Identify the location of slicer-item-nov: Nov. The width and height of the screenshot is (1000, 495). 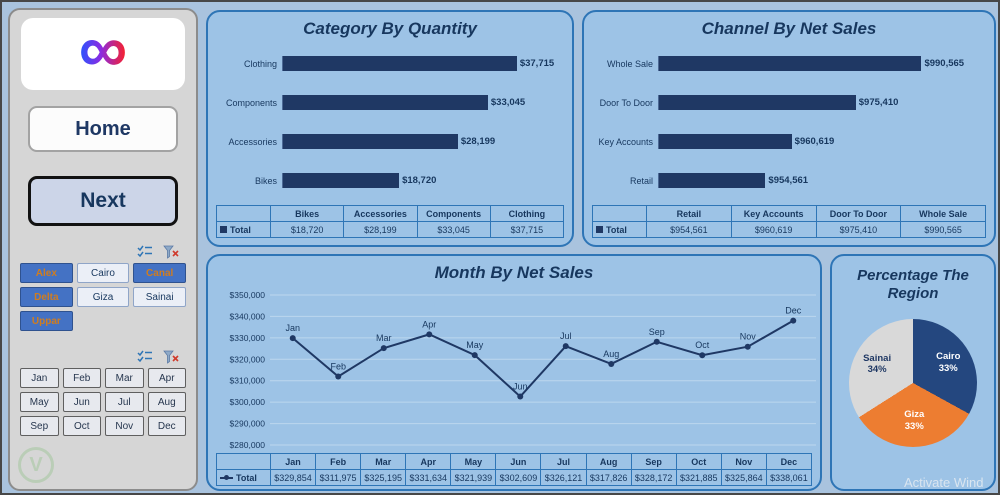
(124, 426).